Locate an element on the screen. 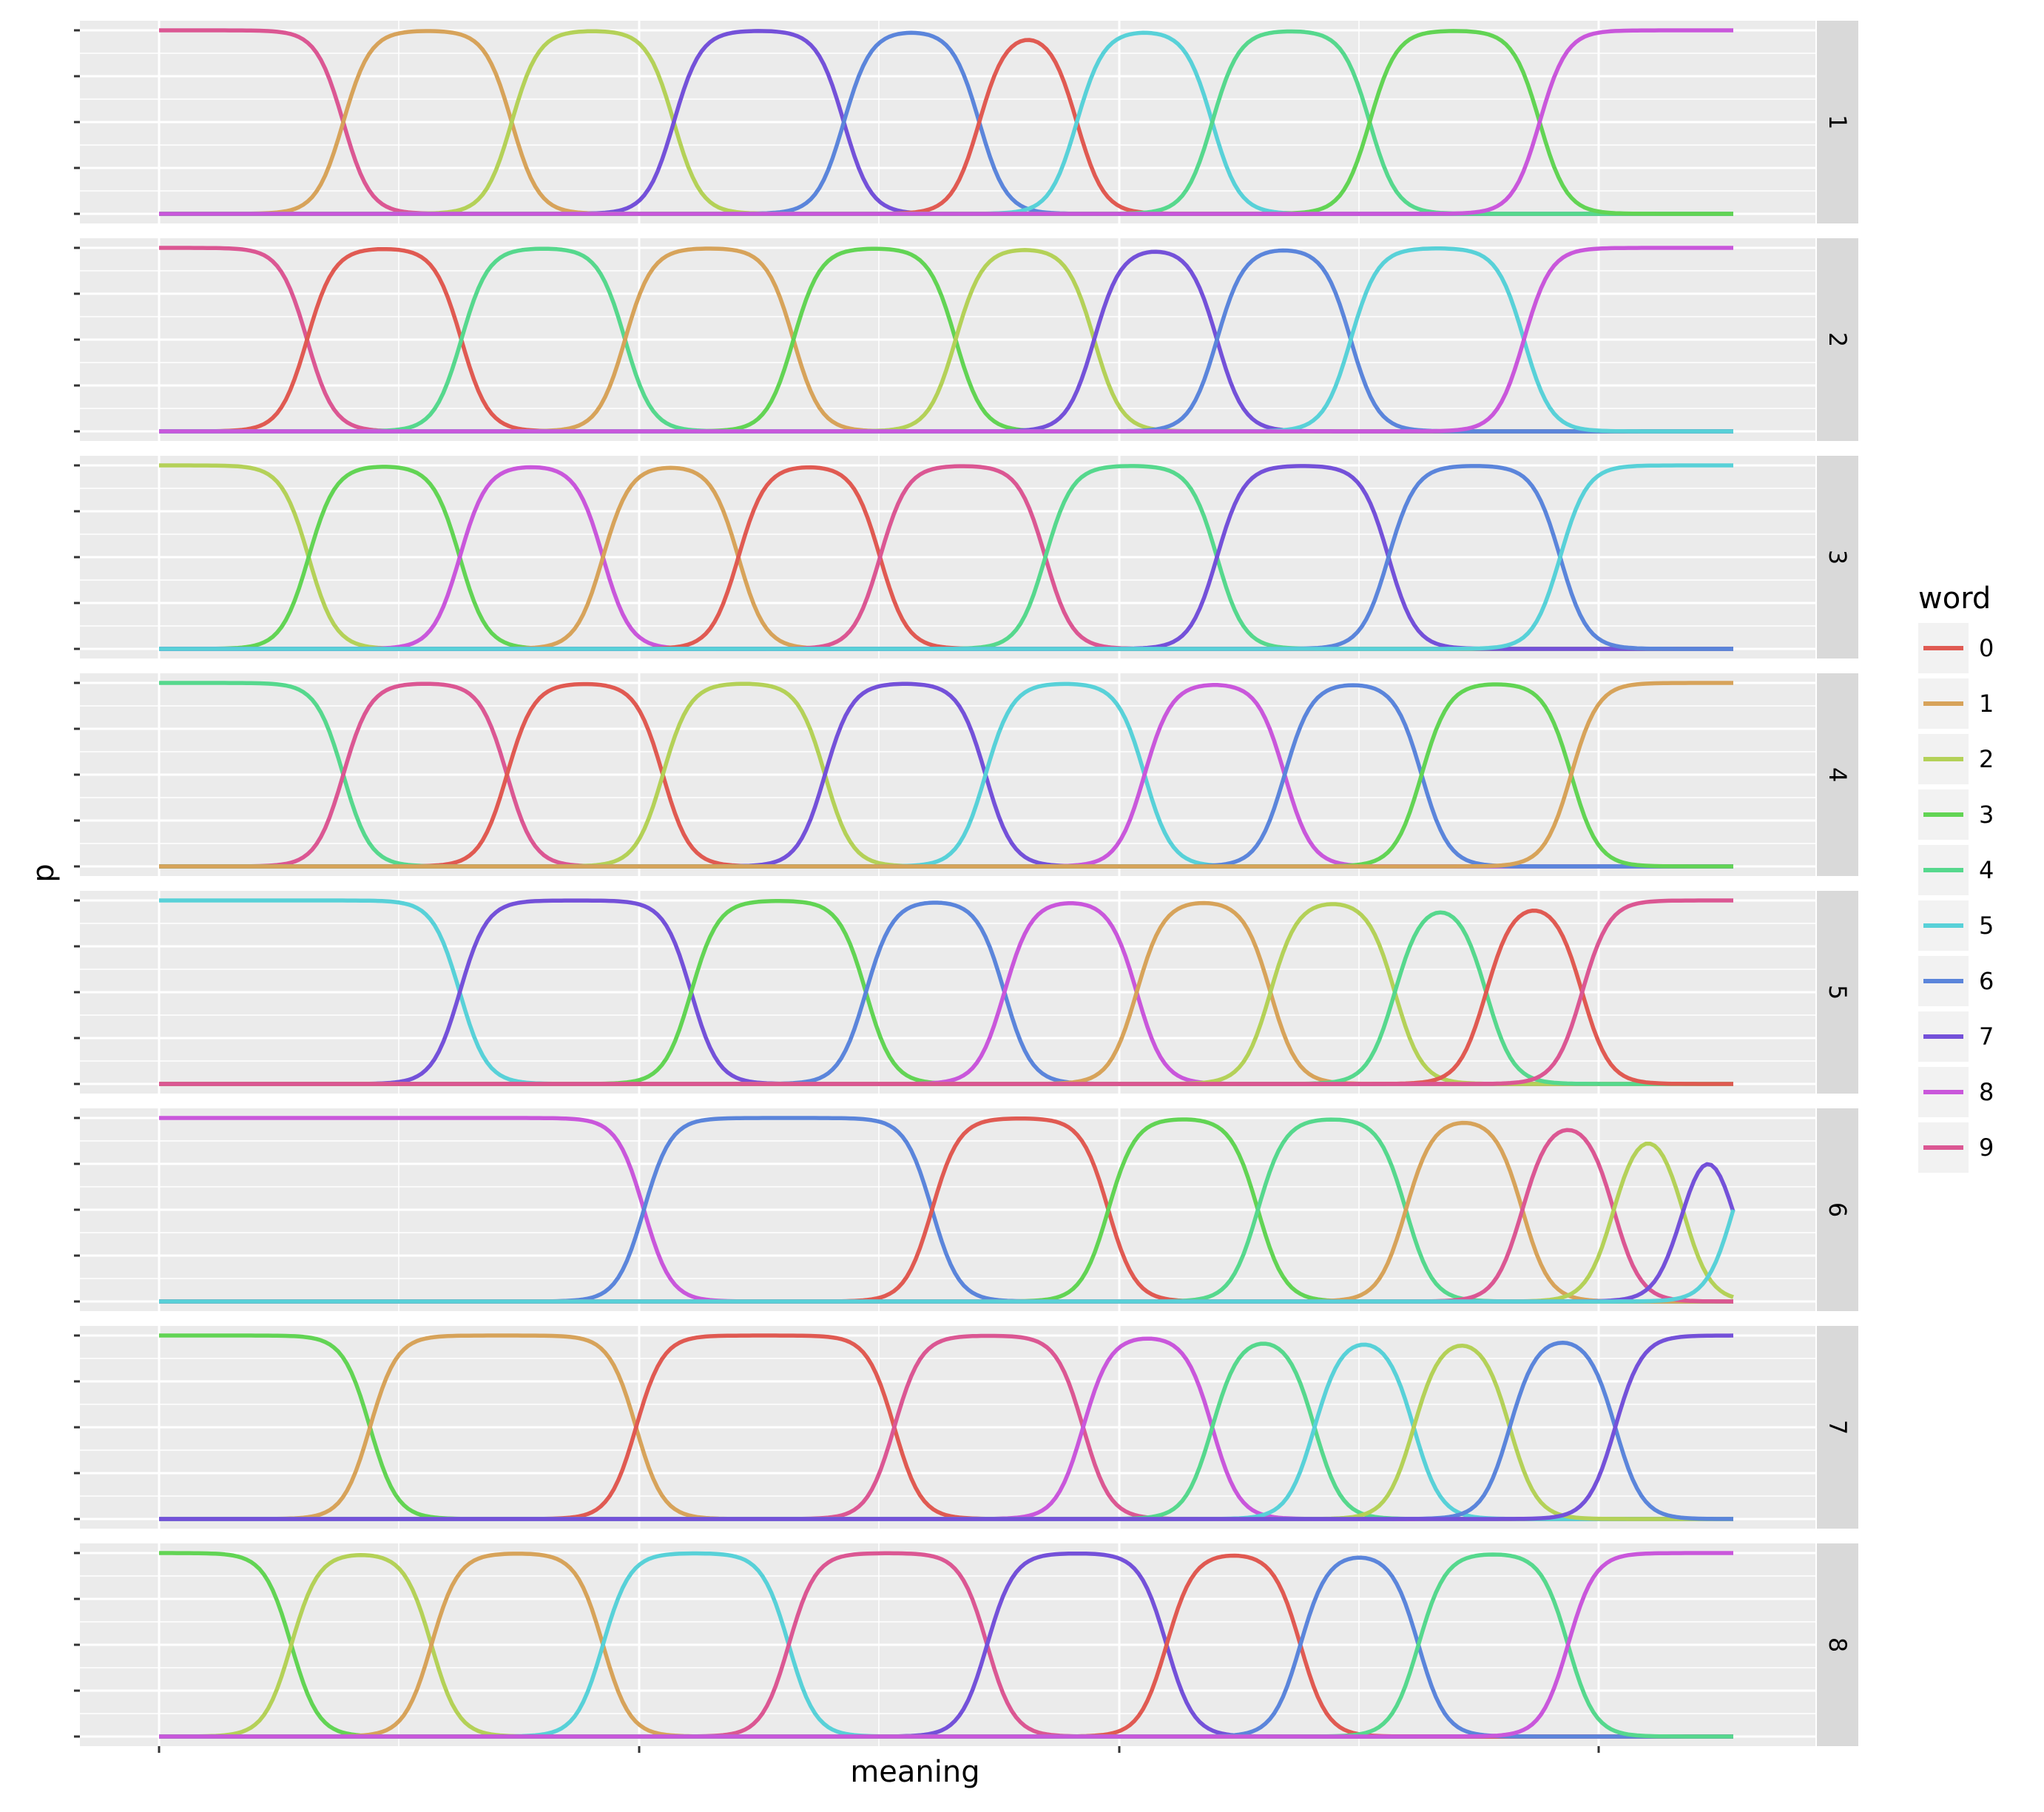 Image resolution: width=2044 pixels, height=1812 pixels. facet-panel-2: 2 is located at coordinates (966, 340).